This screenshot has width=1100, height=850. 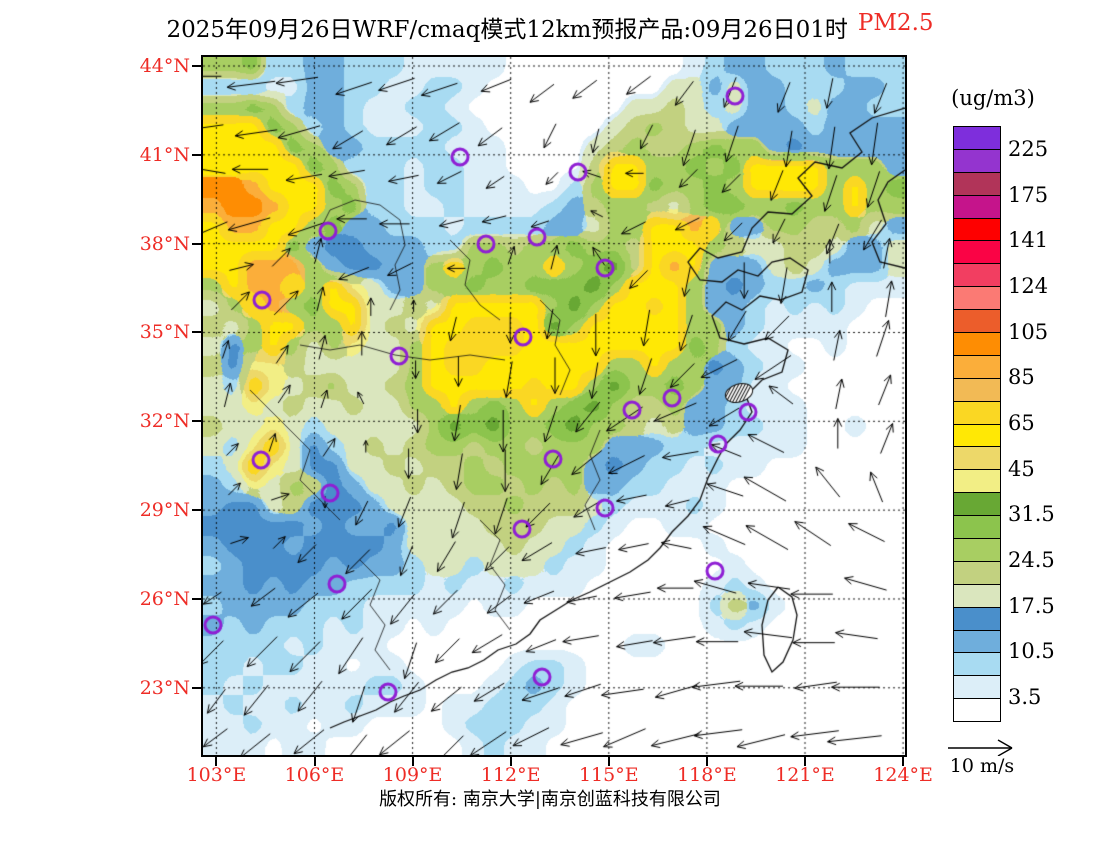 I want to click on legend-value-label: 225, so click(x=1028, y=148).